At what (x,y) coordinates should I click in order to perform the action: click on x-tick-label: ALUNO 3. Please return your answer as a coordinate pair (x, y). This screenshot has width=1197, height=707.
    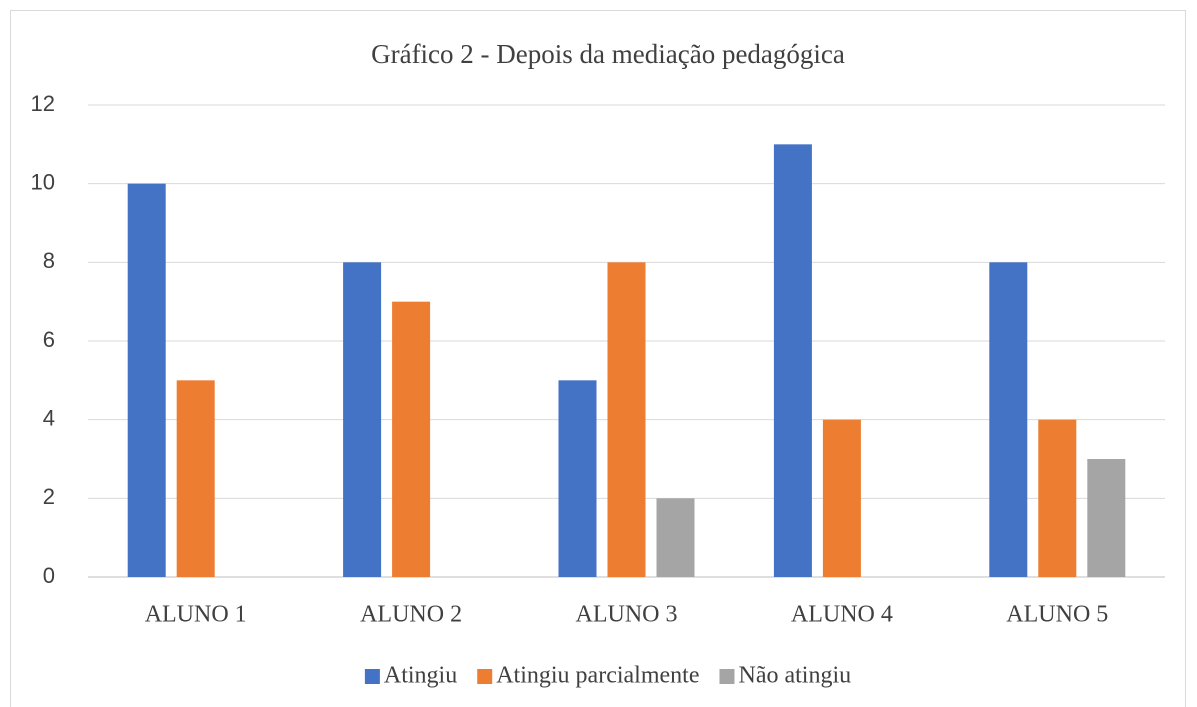
    Looking at the image, I should click on (627, 615).